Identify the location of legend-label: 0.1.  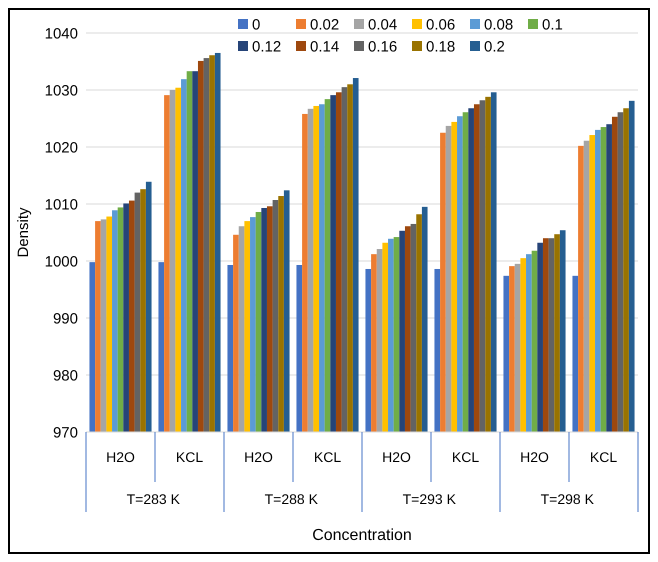
(552, 25).